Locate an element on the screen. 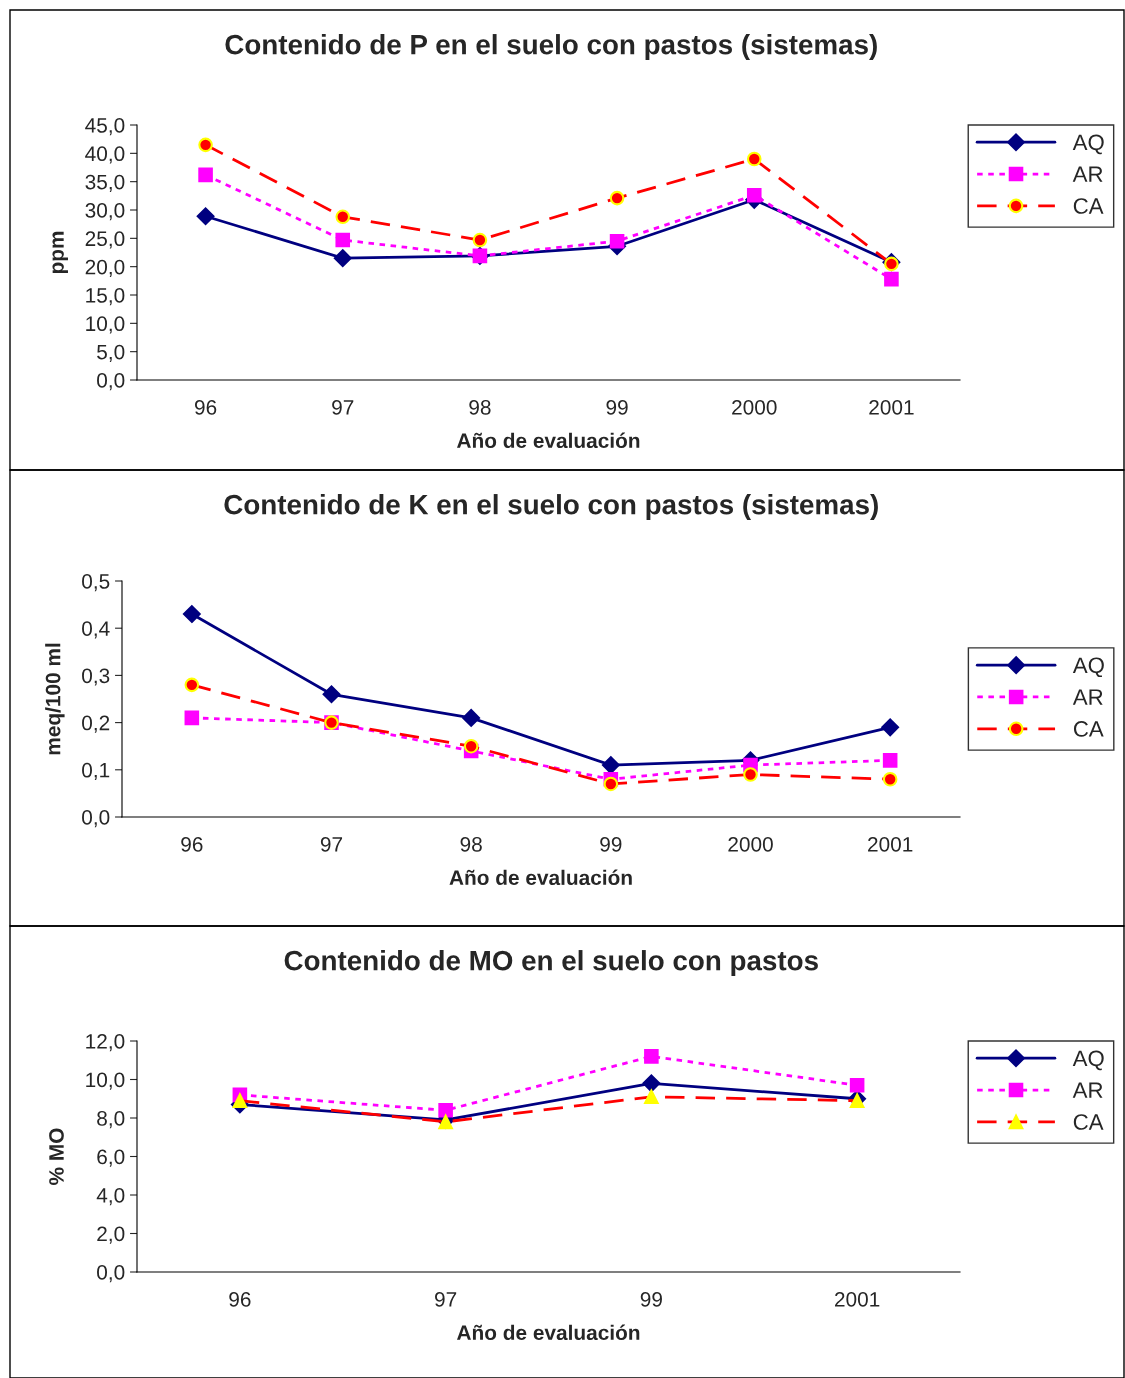 The width and height of the screenshot is (1125, 1378). y-tick-label: 45,0 is located at coordinates (105, 127).